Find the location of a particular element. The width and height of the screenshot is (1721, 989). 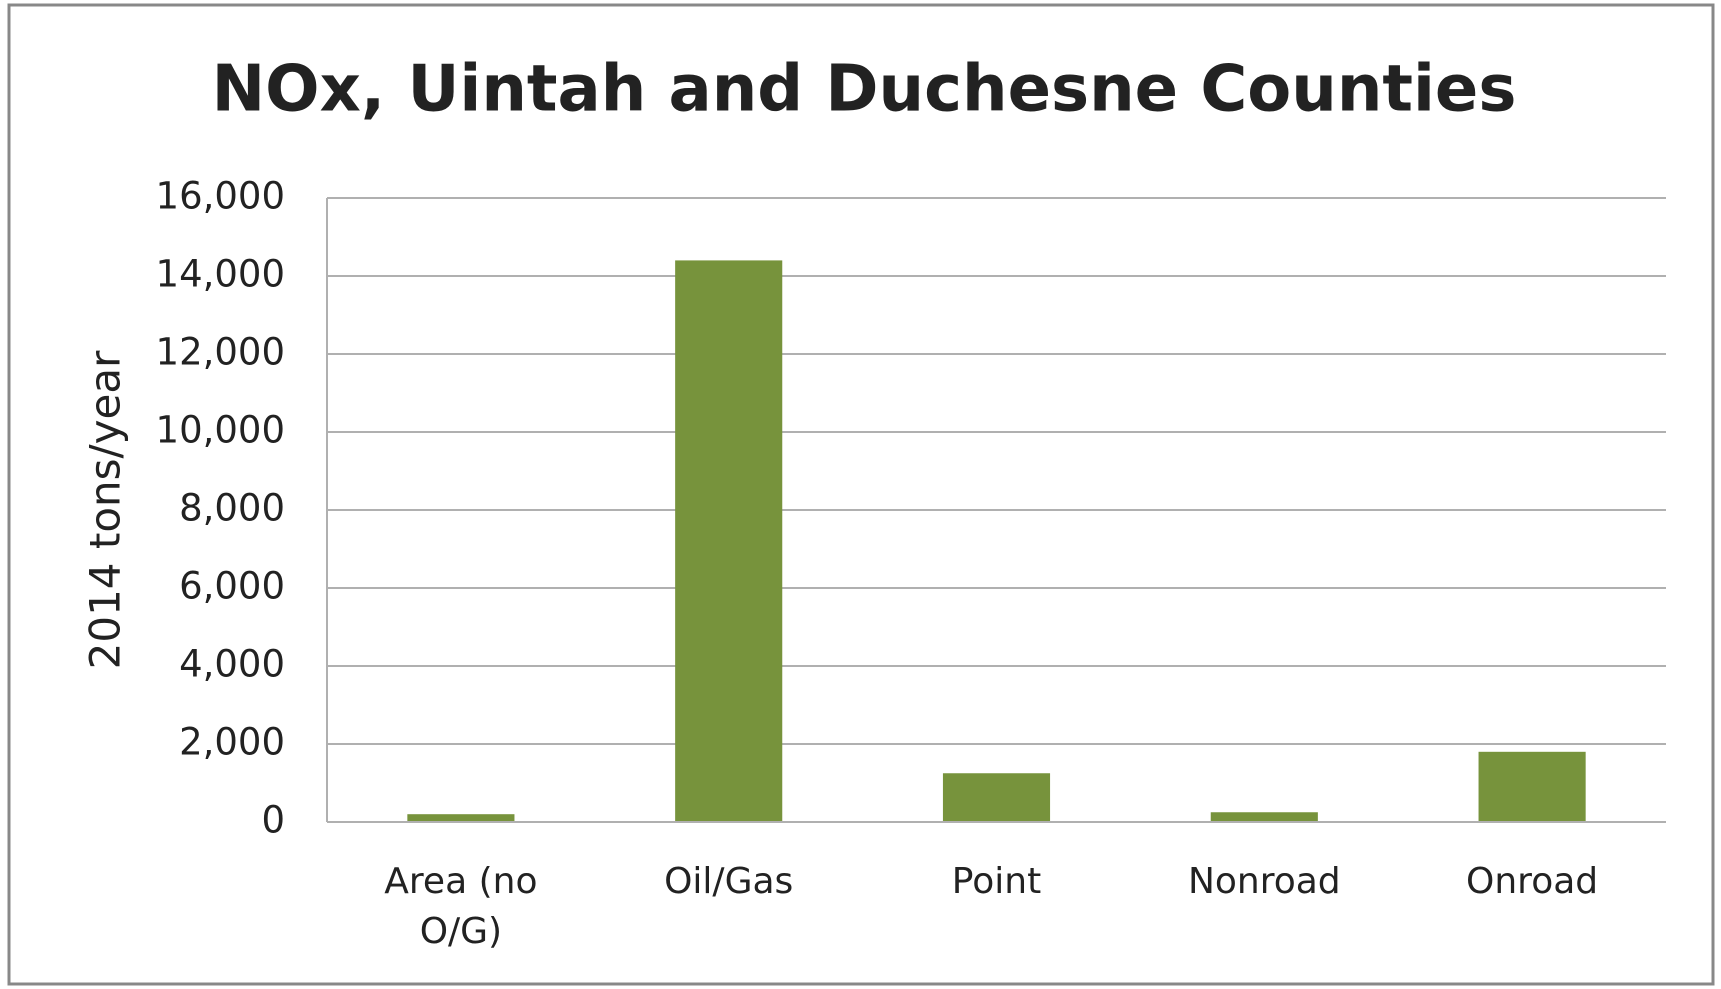

x-tick-label: Nonroad is located at coordinates (1264, 881).